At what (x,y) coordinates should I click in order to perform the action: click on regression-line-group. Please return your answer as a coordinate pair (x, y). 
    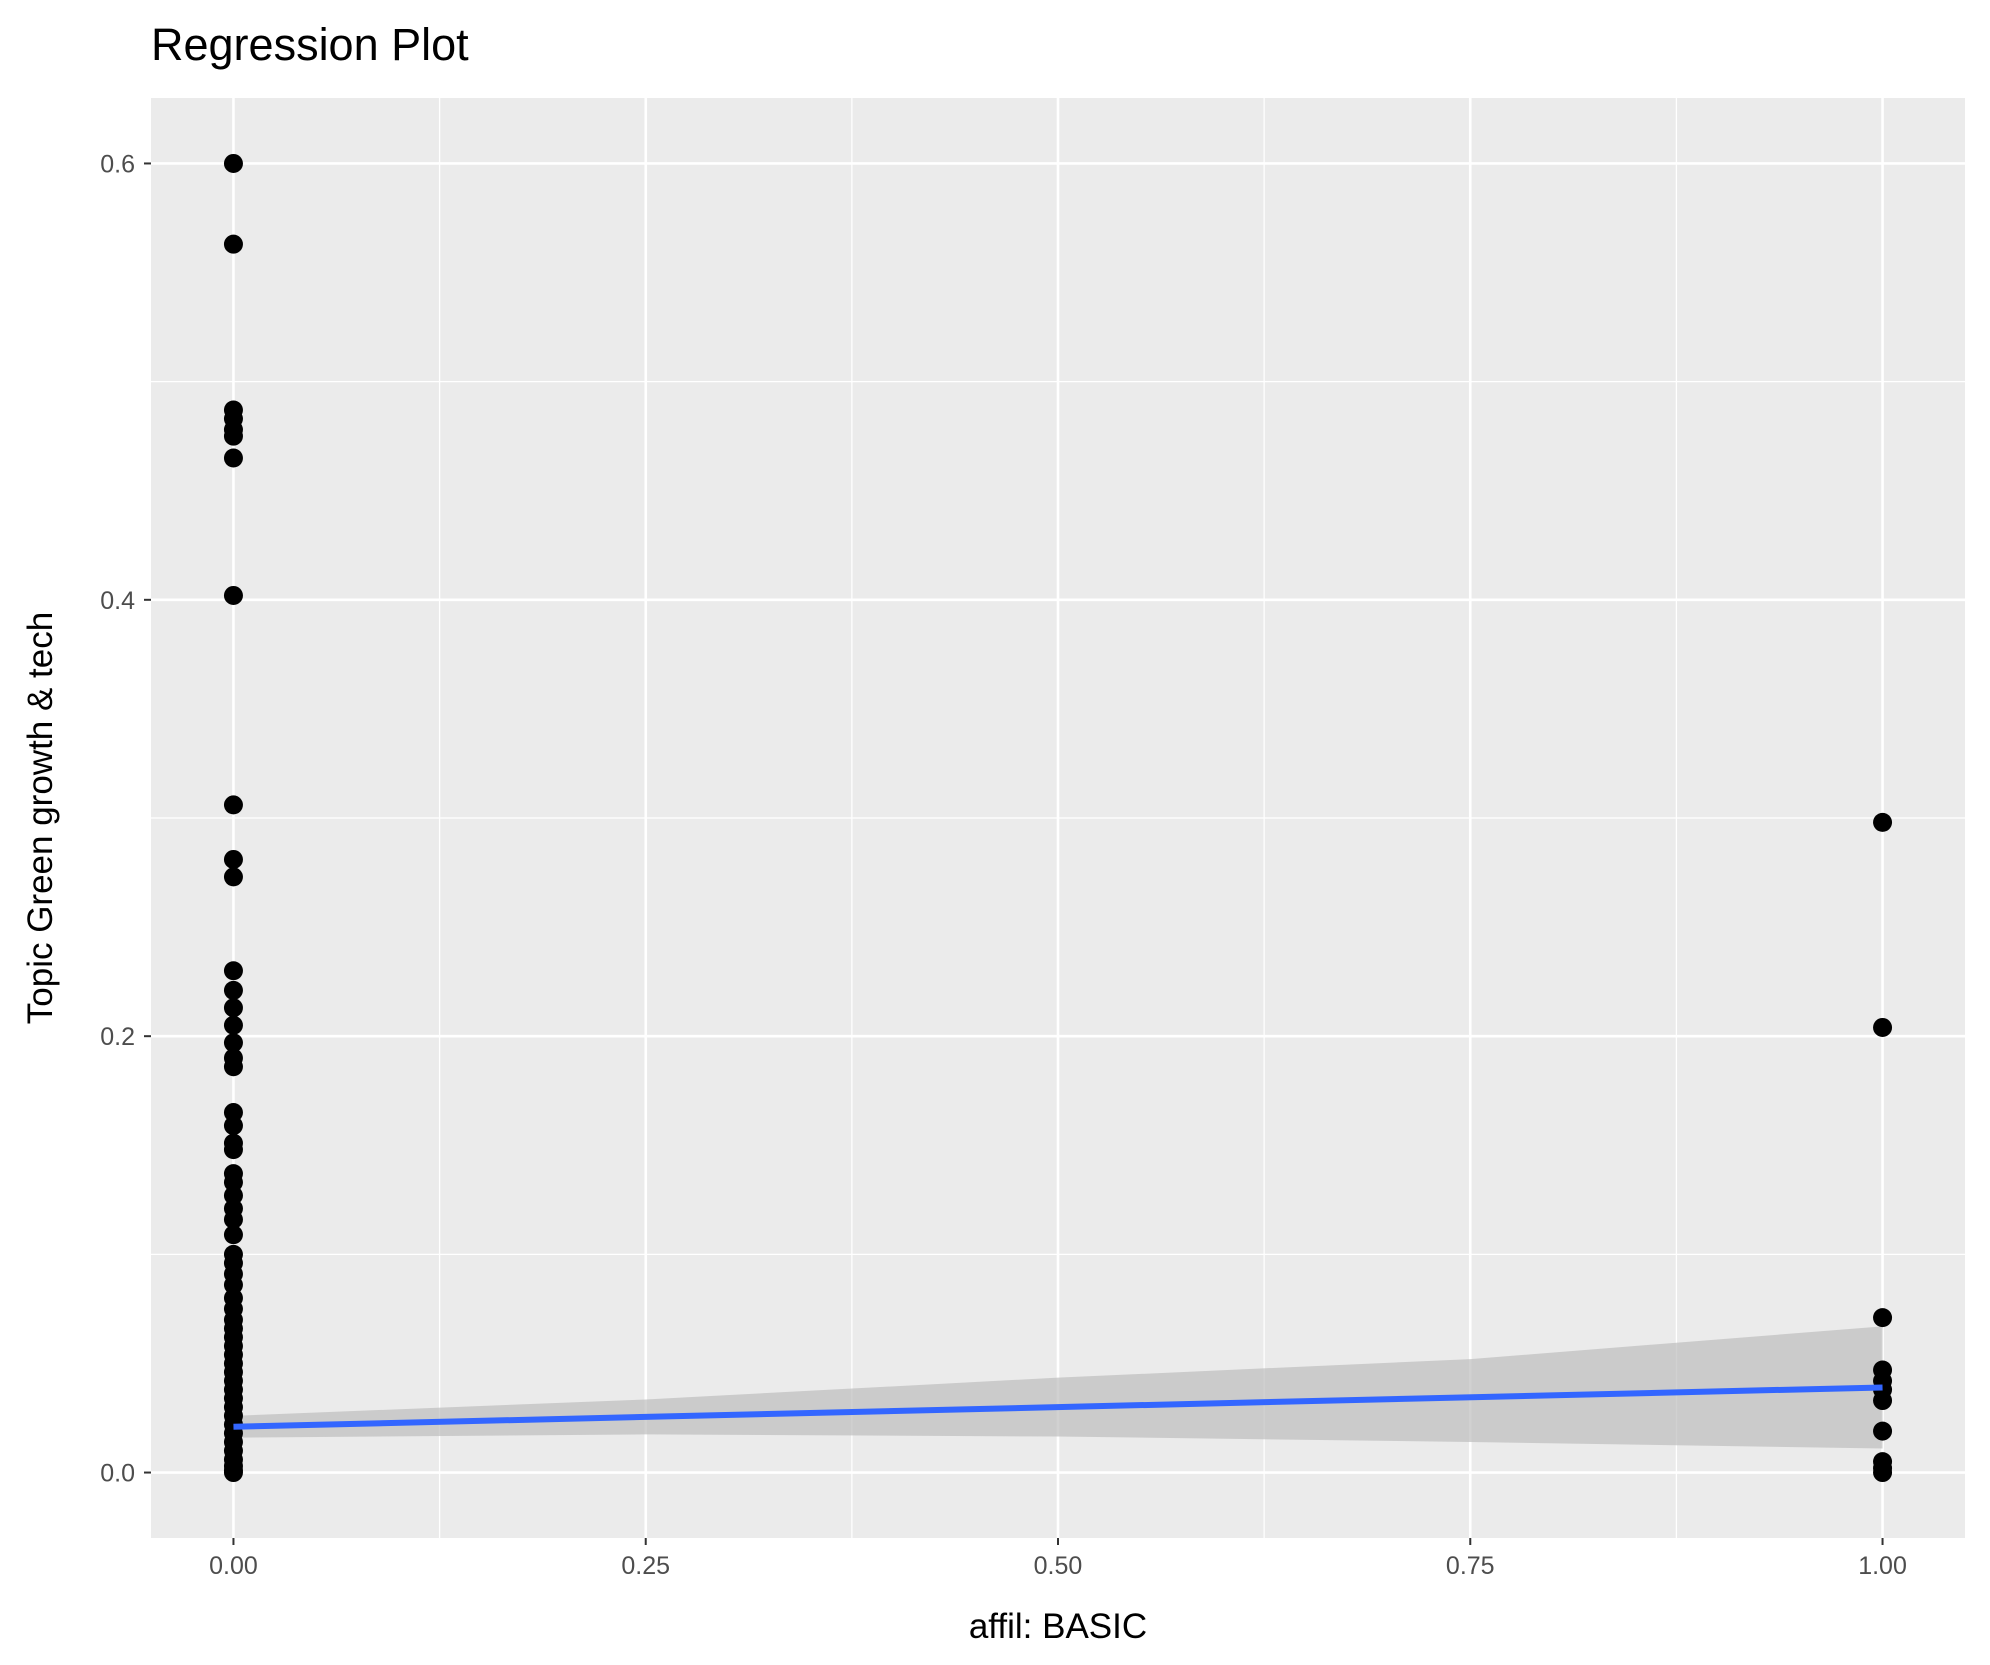
    Looking at the image, I should click on (1058, 1407).